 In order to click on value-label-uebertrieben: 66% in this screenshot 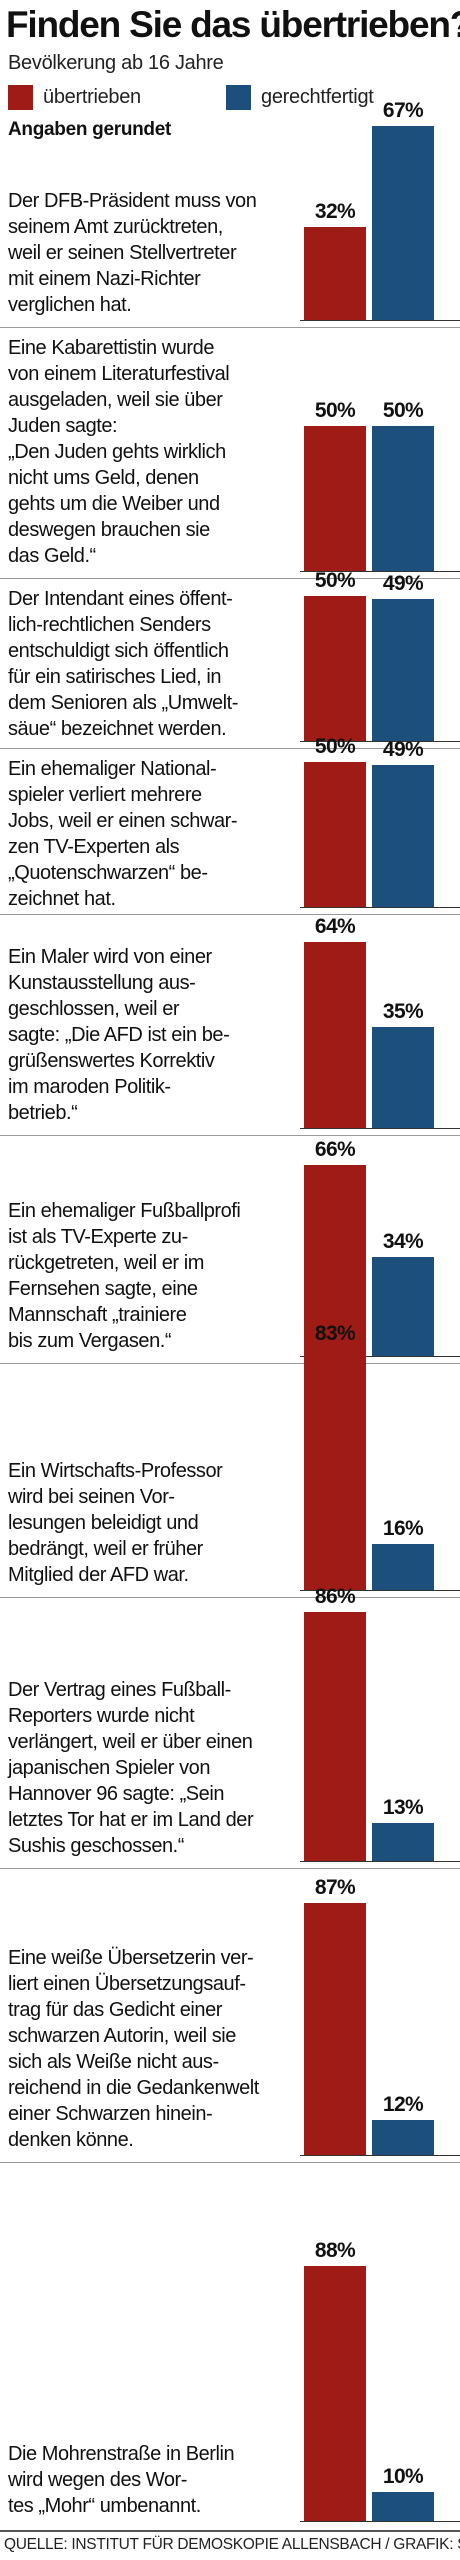, I will do `click(335, 1149)`.